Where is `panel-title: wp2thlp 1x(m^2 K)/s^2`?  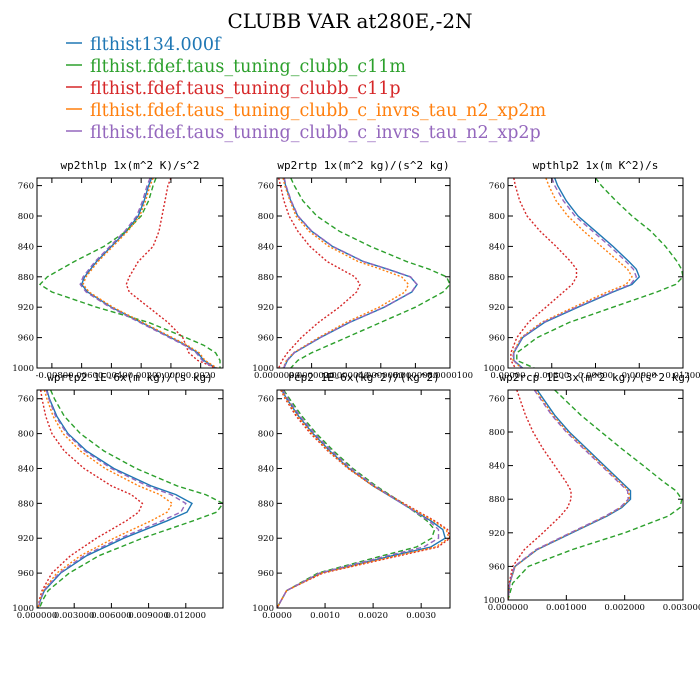 panel-title: wp2thlp 1x(m^2 K)/s^2 is located at coordinates (129, 165).